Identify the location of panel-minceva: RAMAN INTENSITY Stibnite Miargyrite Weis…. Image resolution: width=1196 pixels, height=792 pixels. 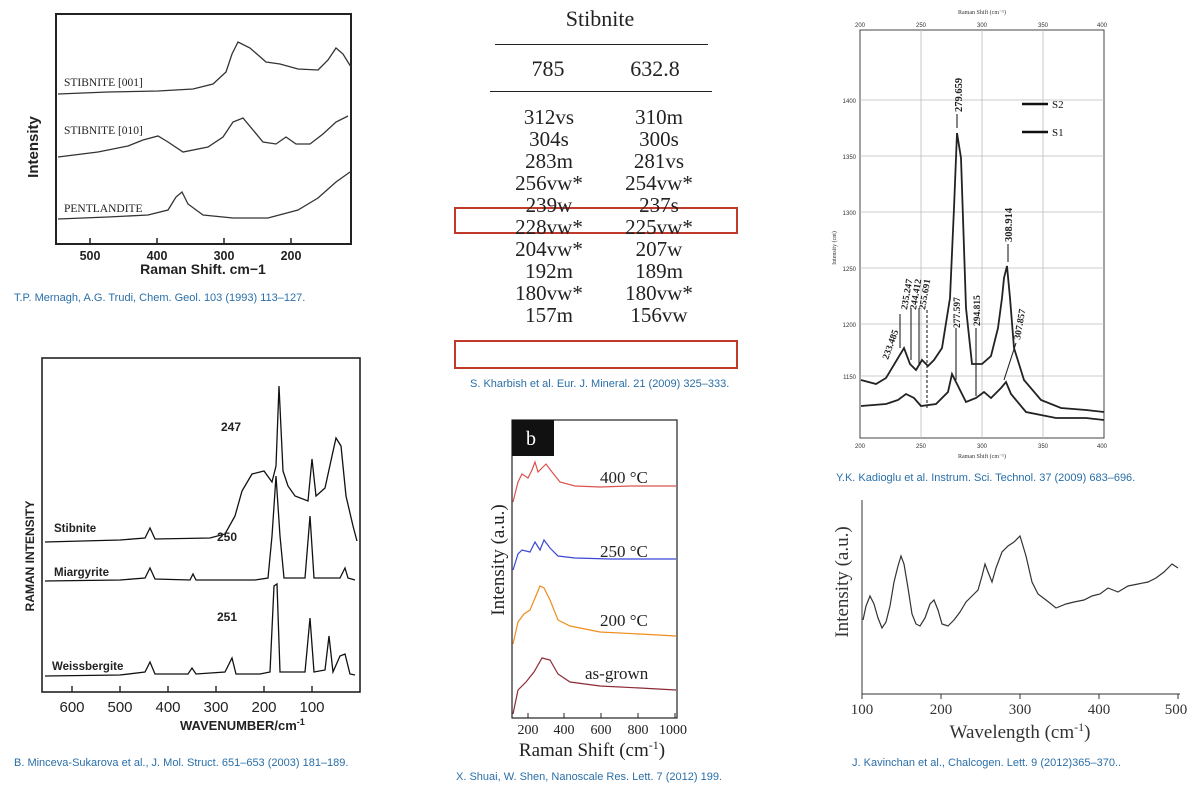
(192, 546).